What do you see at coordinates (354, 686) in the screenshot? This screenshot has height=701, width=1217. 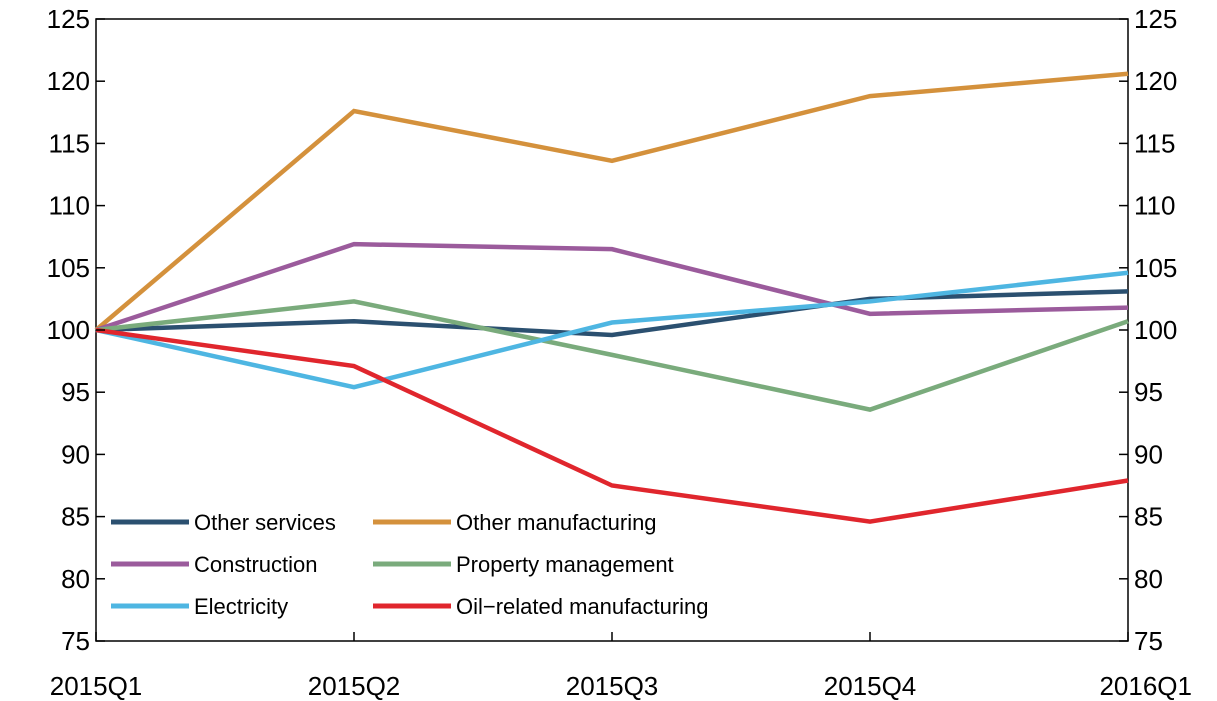 I see `x-tick-label: 2015Q2` at bounding box center [354, 686].